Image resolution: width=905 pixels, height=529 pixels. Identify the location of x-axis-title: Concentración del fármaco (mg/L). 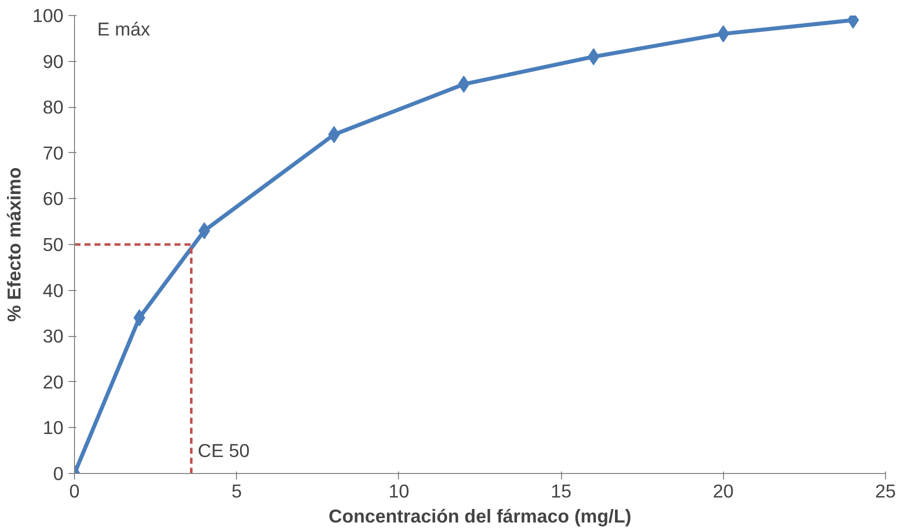
(480, 516).